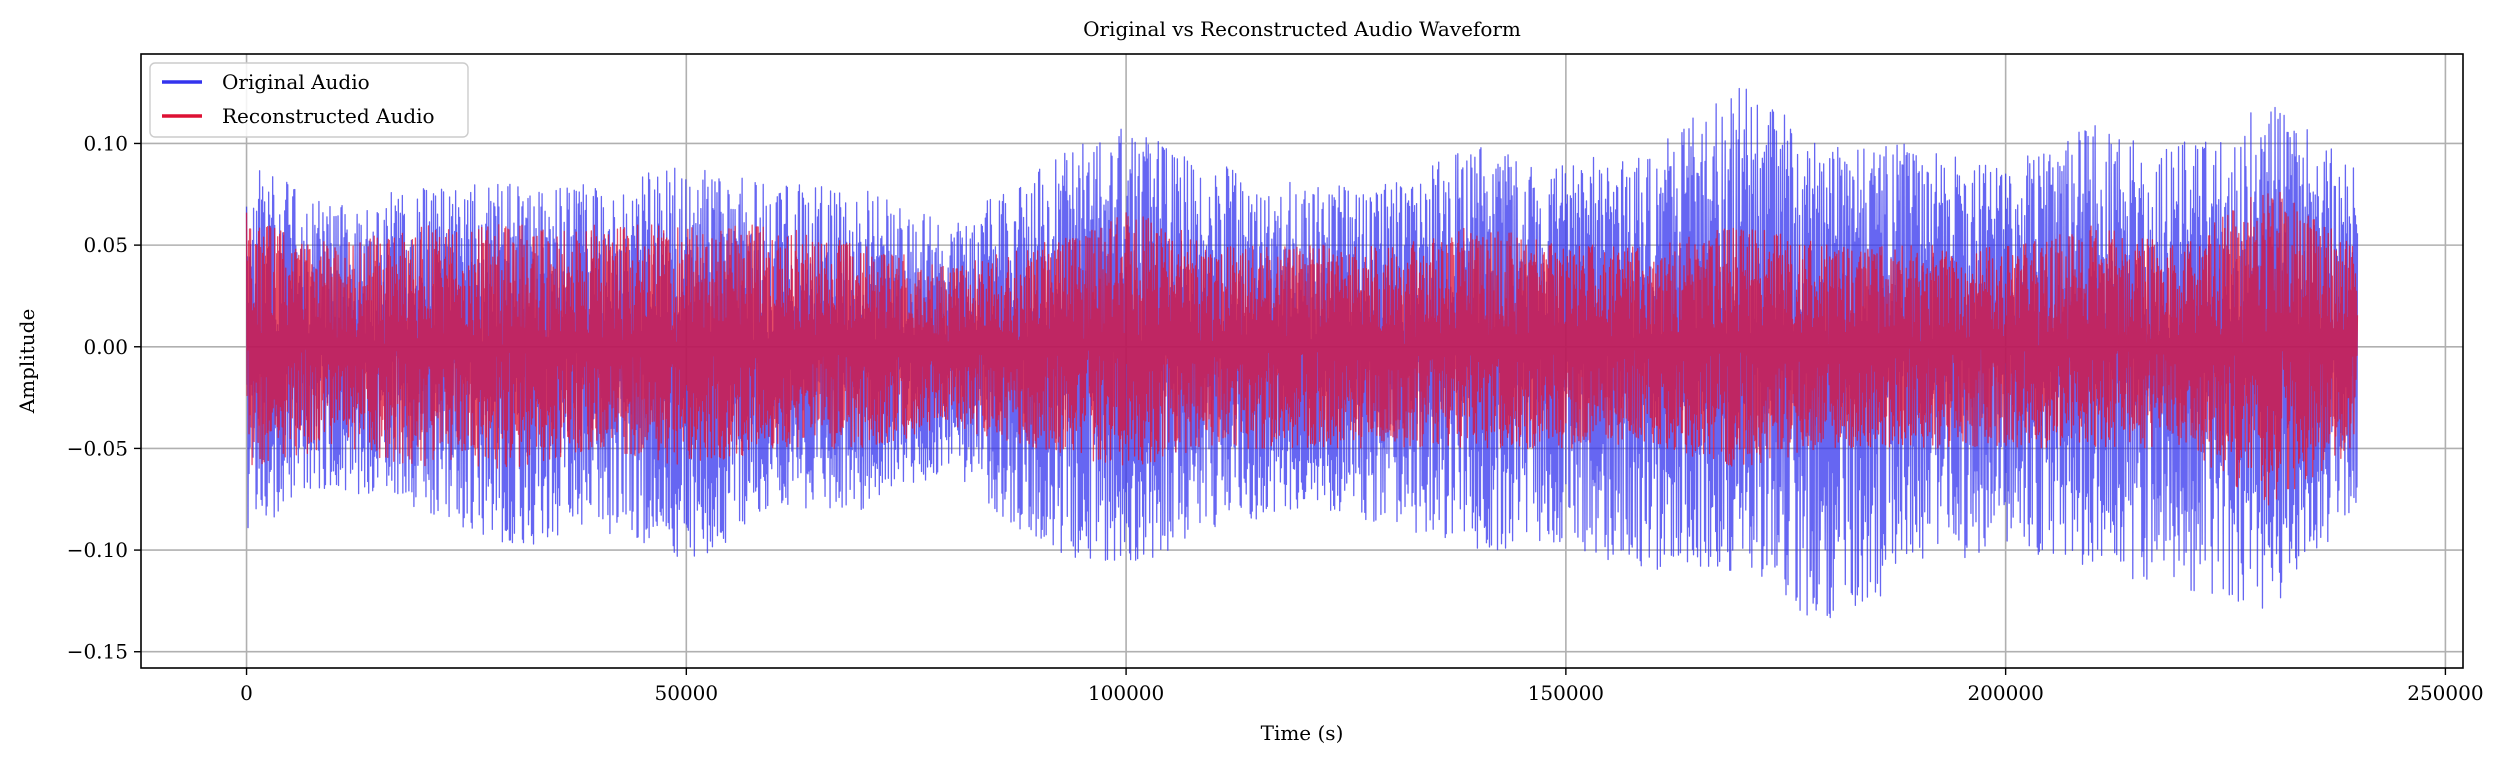 The width and height of the screenshot is (2510, 764). Describe the element at coordinates (105, 143) in the screenshot. I see `y-tick-label: 0.10` at that location.